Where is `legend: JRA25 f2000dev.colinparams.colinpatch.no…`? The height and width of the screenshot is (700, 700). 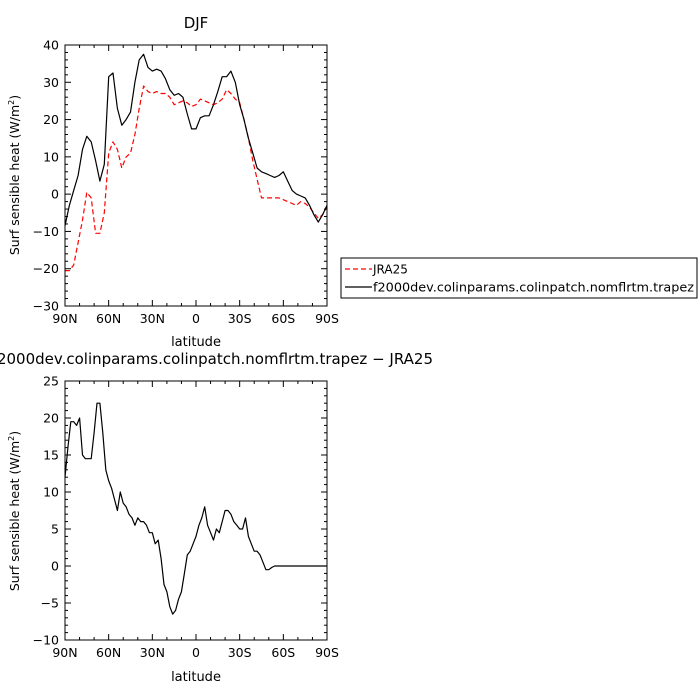 legend: JRA25 f2000dev.colinparams.colinpatch.no… is located at coordinates (519, 278).